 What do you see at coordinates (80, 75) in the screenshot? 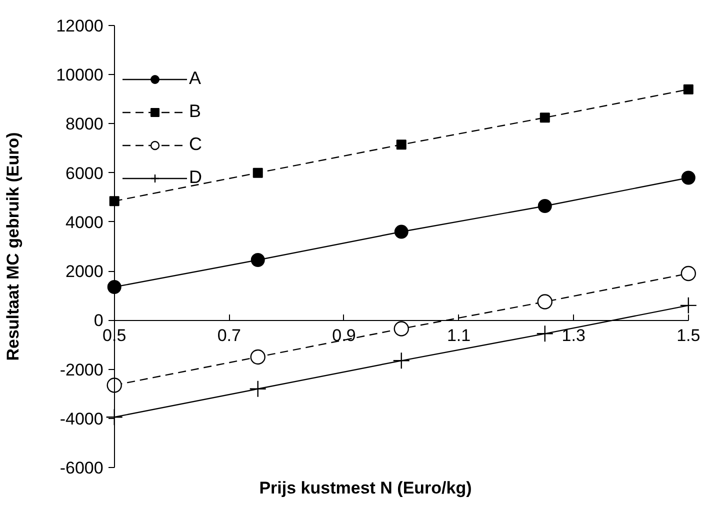
I see `y-tick-label: 10000` at bounding box center [80, 75].